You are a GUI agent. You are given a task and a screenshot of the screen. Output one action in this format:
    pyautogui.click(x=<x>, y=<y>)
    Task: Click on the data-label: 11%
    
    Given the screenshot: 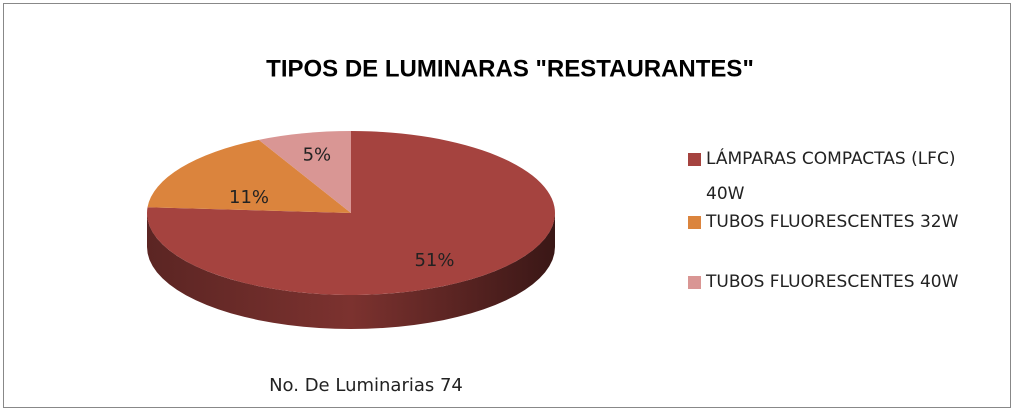 What is the action you would take?
    pyautogui.click(x=249, y=197)
    